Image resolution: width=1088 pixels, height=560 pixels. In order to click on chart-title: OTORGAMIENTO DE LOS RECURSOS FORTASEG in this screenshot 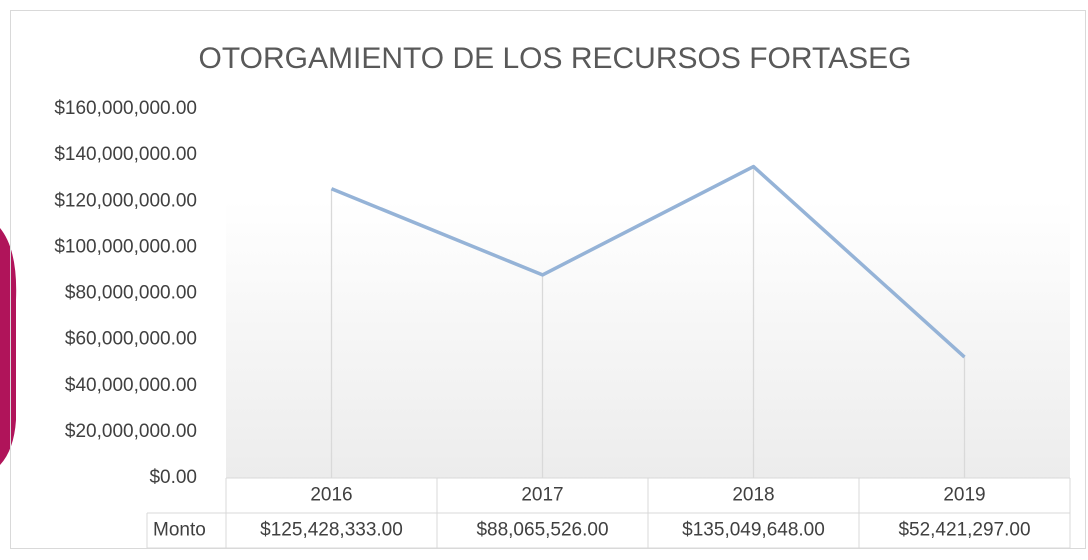, I will do `click(555, 58)`.